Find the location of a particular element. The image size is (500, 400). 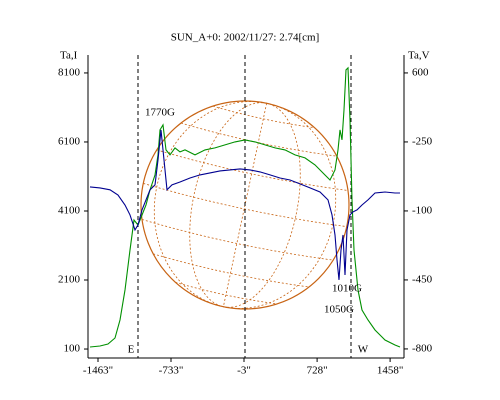

limb-label: W is located at coordinates (363, 350).